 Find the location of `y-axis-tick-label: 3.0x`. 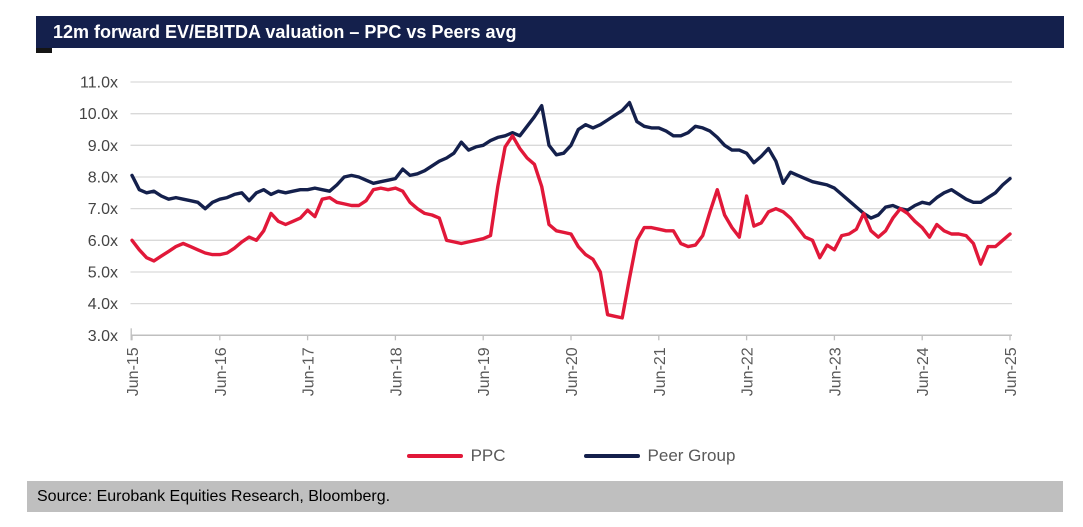

y-axis-tick-label: 3.0x is located at coordinates (103, 336).